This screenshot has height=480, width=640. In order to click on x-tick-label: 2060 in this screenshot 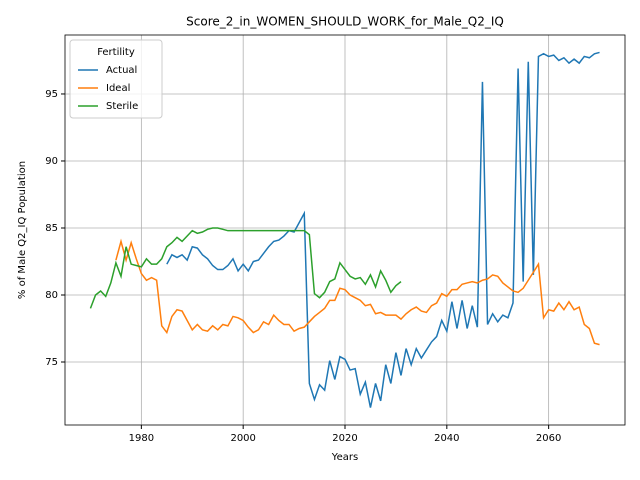, I will do `click(548, 438)`.